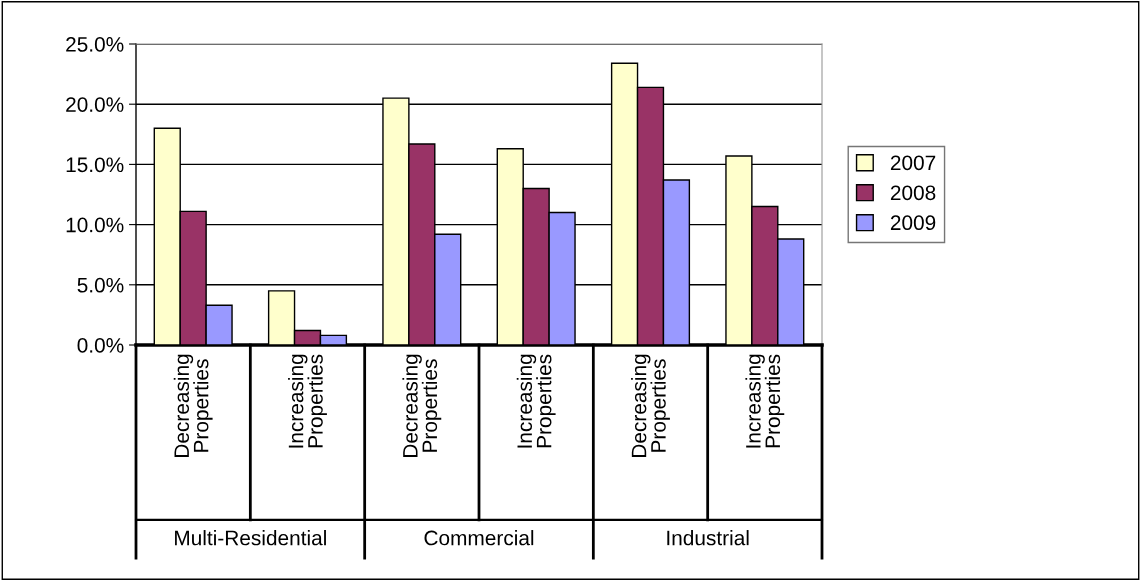 The height and width of the screenshot is (581, 1141). I want to click on y-tick-label: 15.0%, so click(95, 165).